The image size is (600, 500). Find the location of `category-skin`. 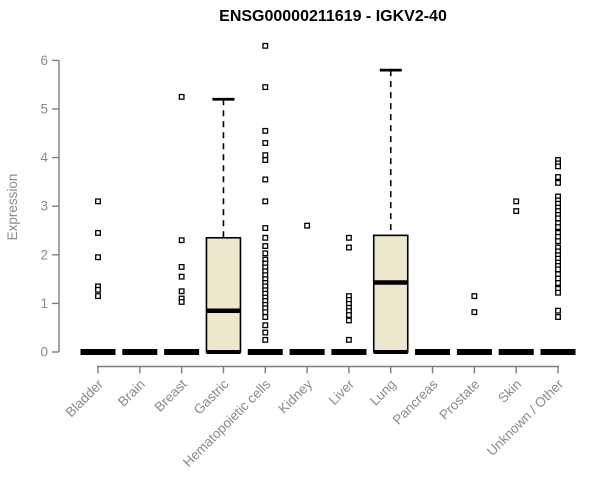

category-skin is located at coordinates (516, 276).